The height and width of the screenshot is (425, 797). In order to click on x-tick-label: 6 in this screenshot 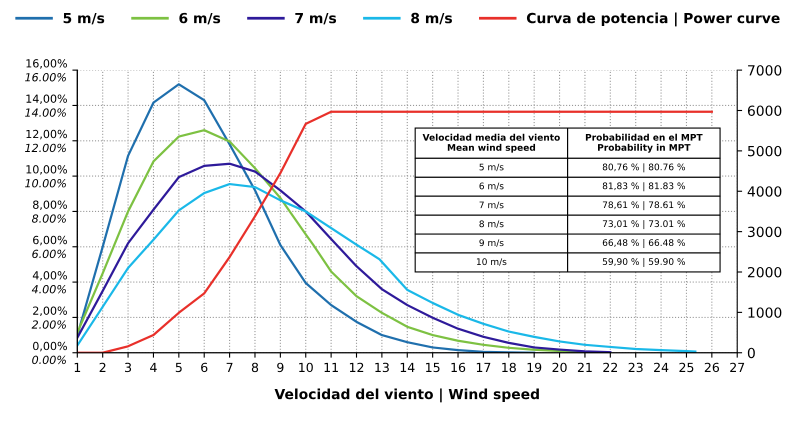, I will do `click(204, 367)`.